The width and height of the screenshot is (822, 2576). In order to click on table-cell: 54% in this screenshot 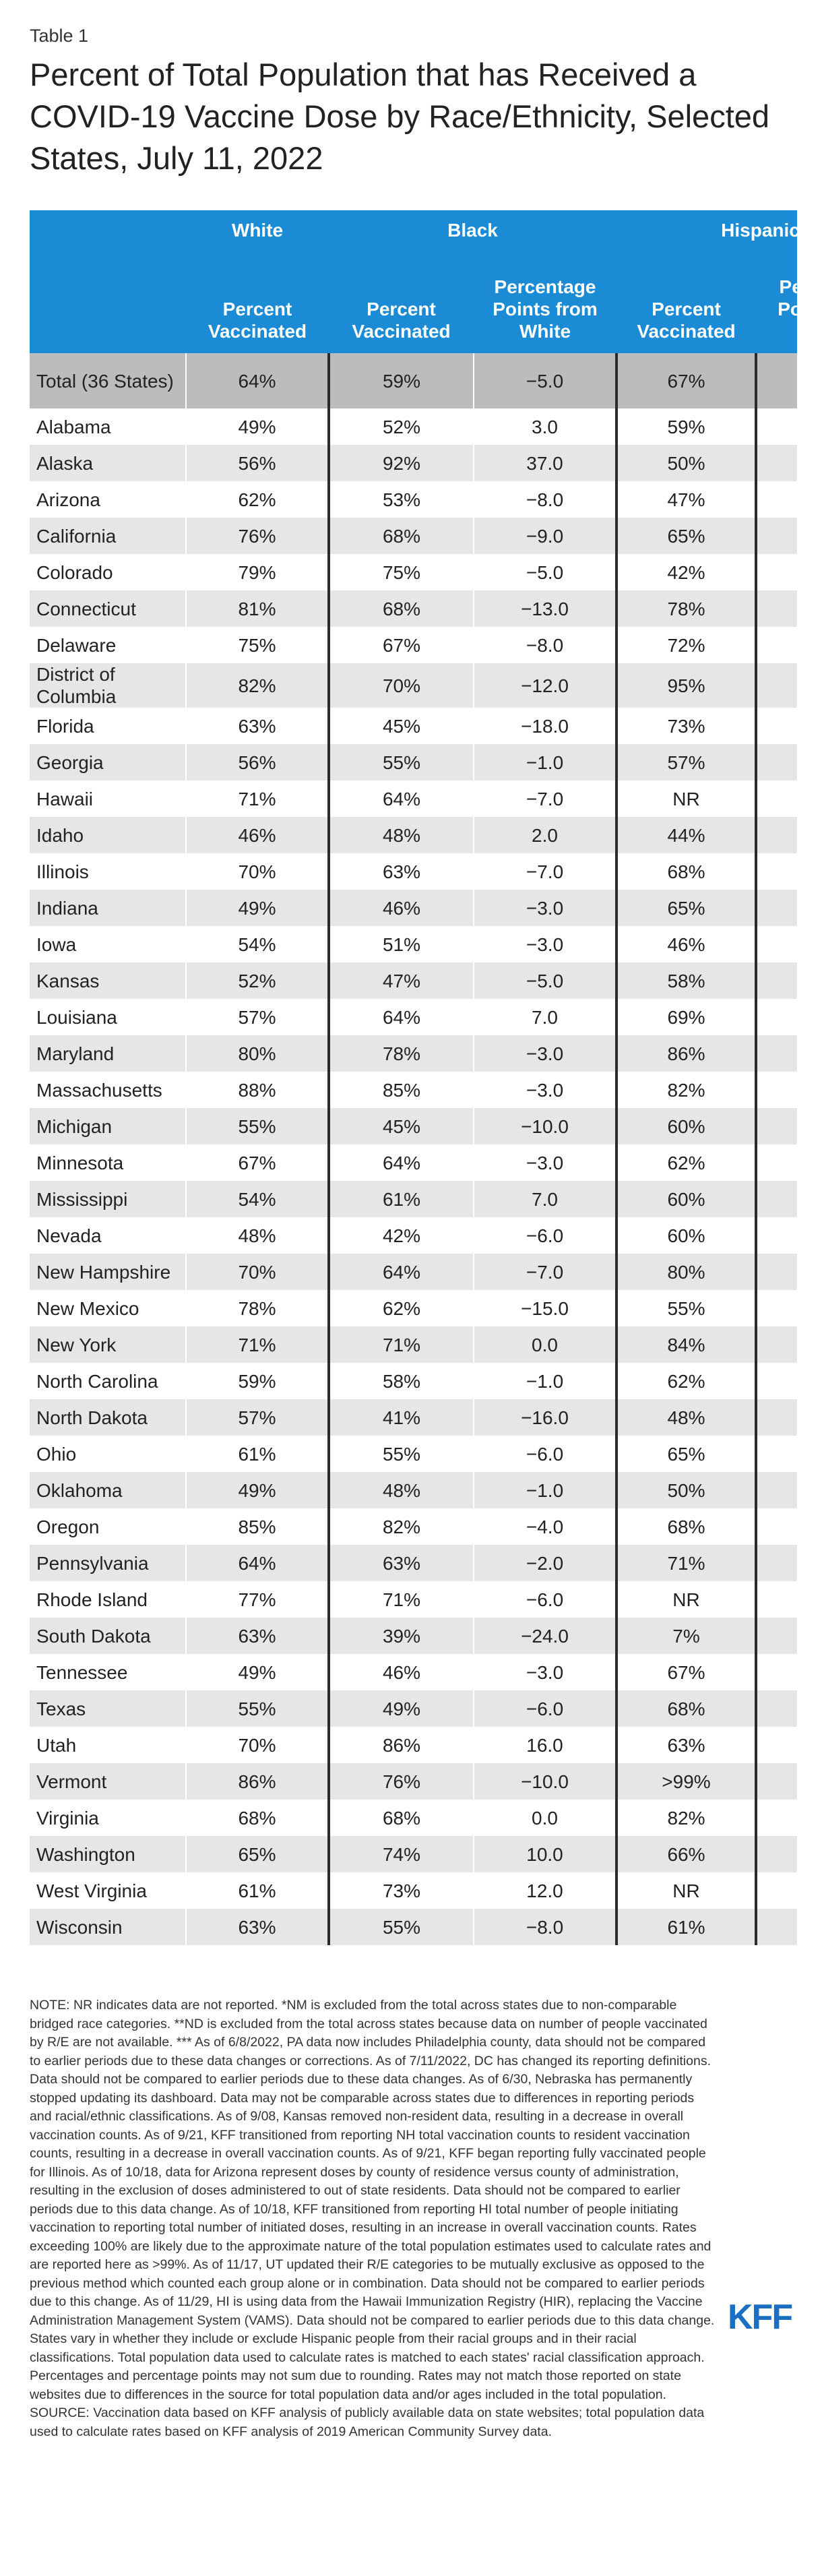, I will do `click(257, 1199)`.